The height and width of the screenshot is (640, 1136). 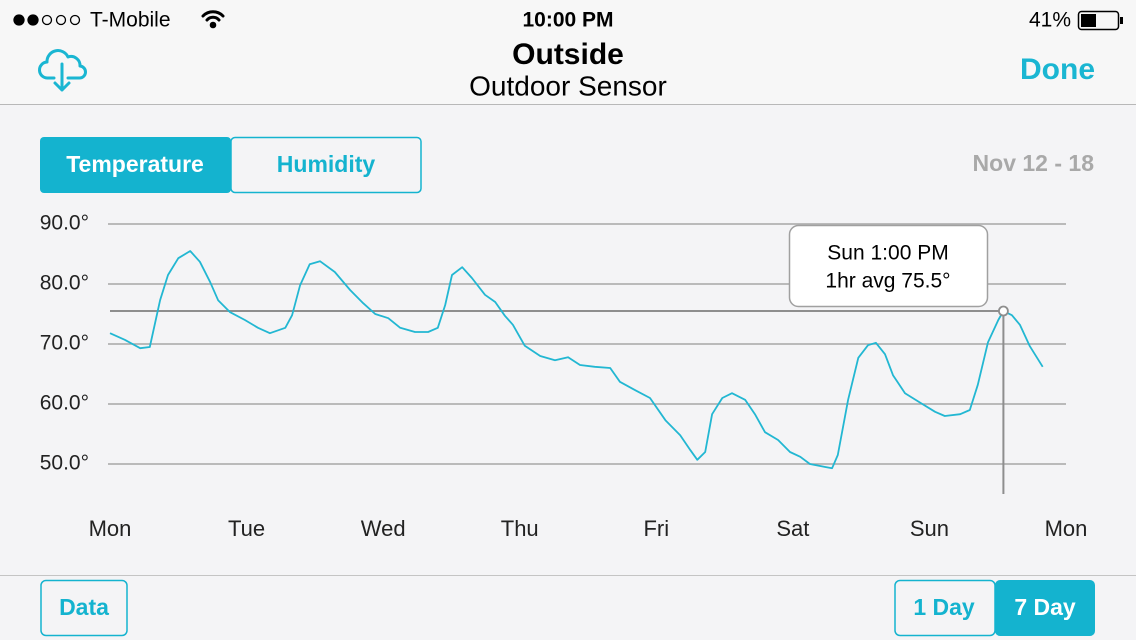 I want to click on tab-humidity: Humidity, so click(x=326, y=164).